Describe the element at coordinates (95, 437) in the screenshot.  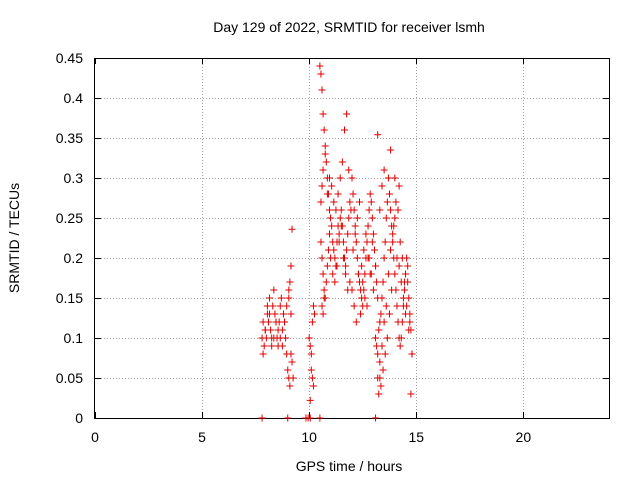
I see `x-tick-label: 0` at that location.